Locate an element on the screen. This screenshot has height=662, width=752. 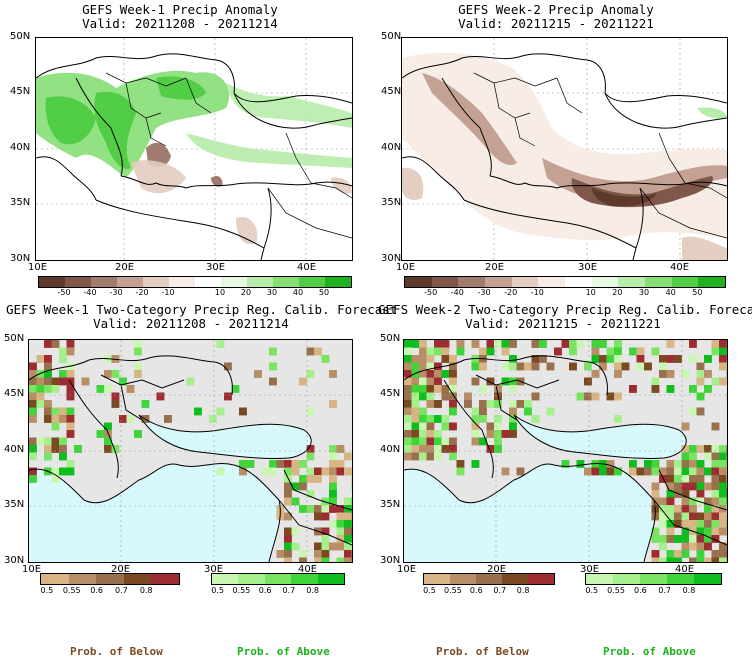
lon-label-30e: 30E is located at coordinates (214, 569).